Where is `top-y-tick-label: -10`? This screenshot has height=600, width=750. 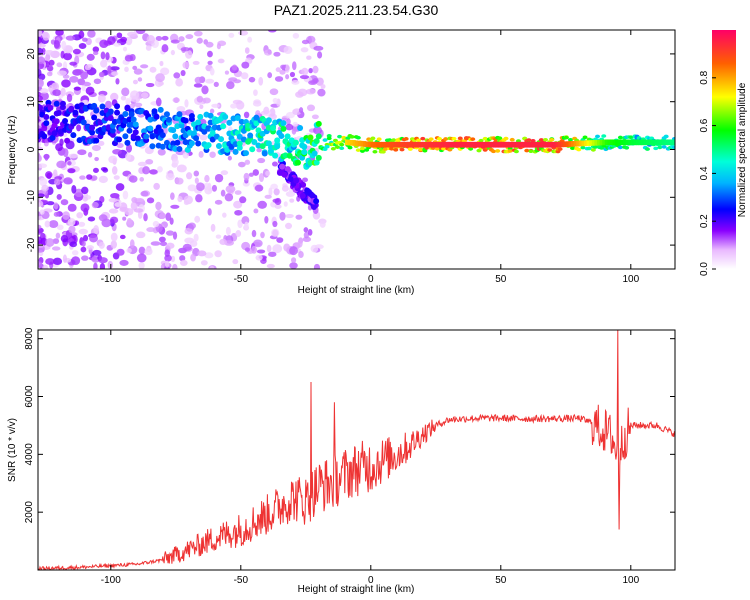
top-y-tick-label: -10 is located at coordinates (31, 197).